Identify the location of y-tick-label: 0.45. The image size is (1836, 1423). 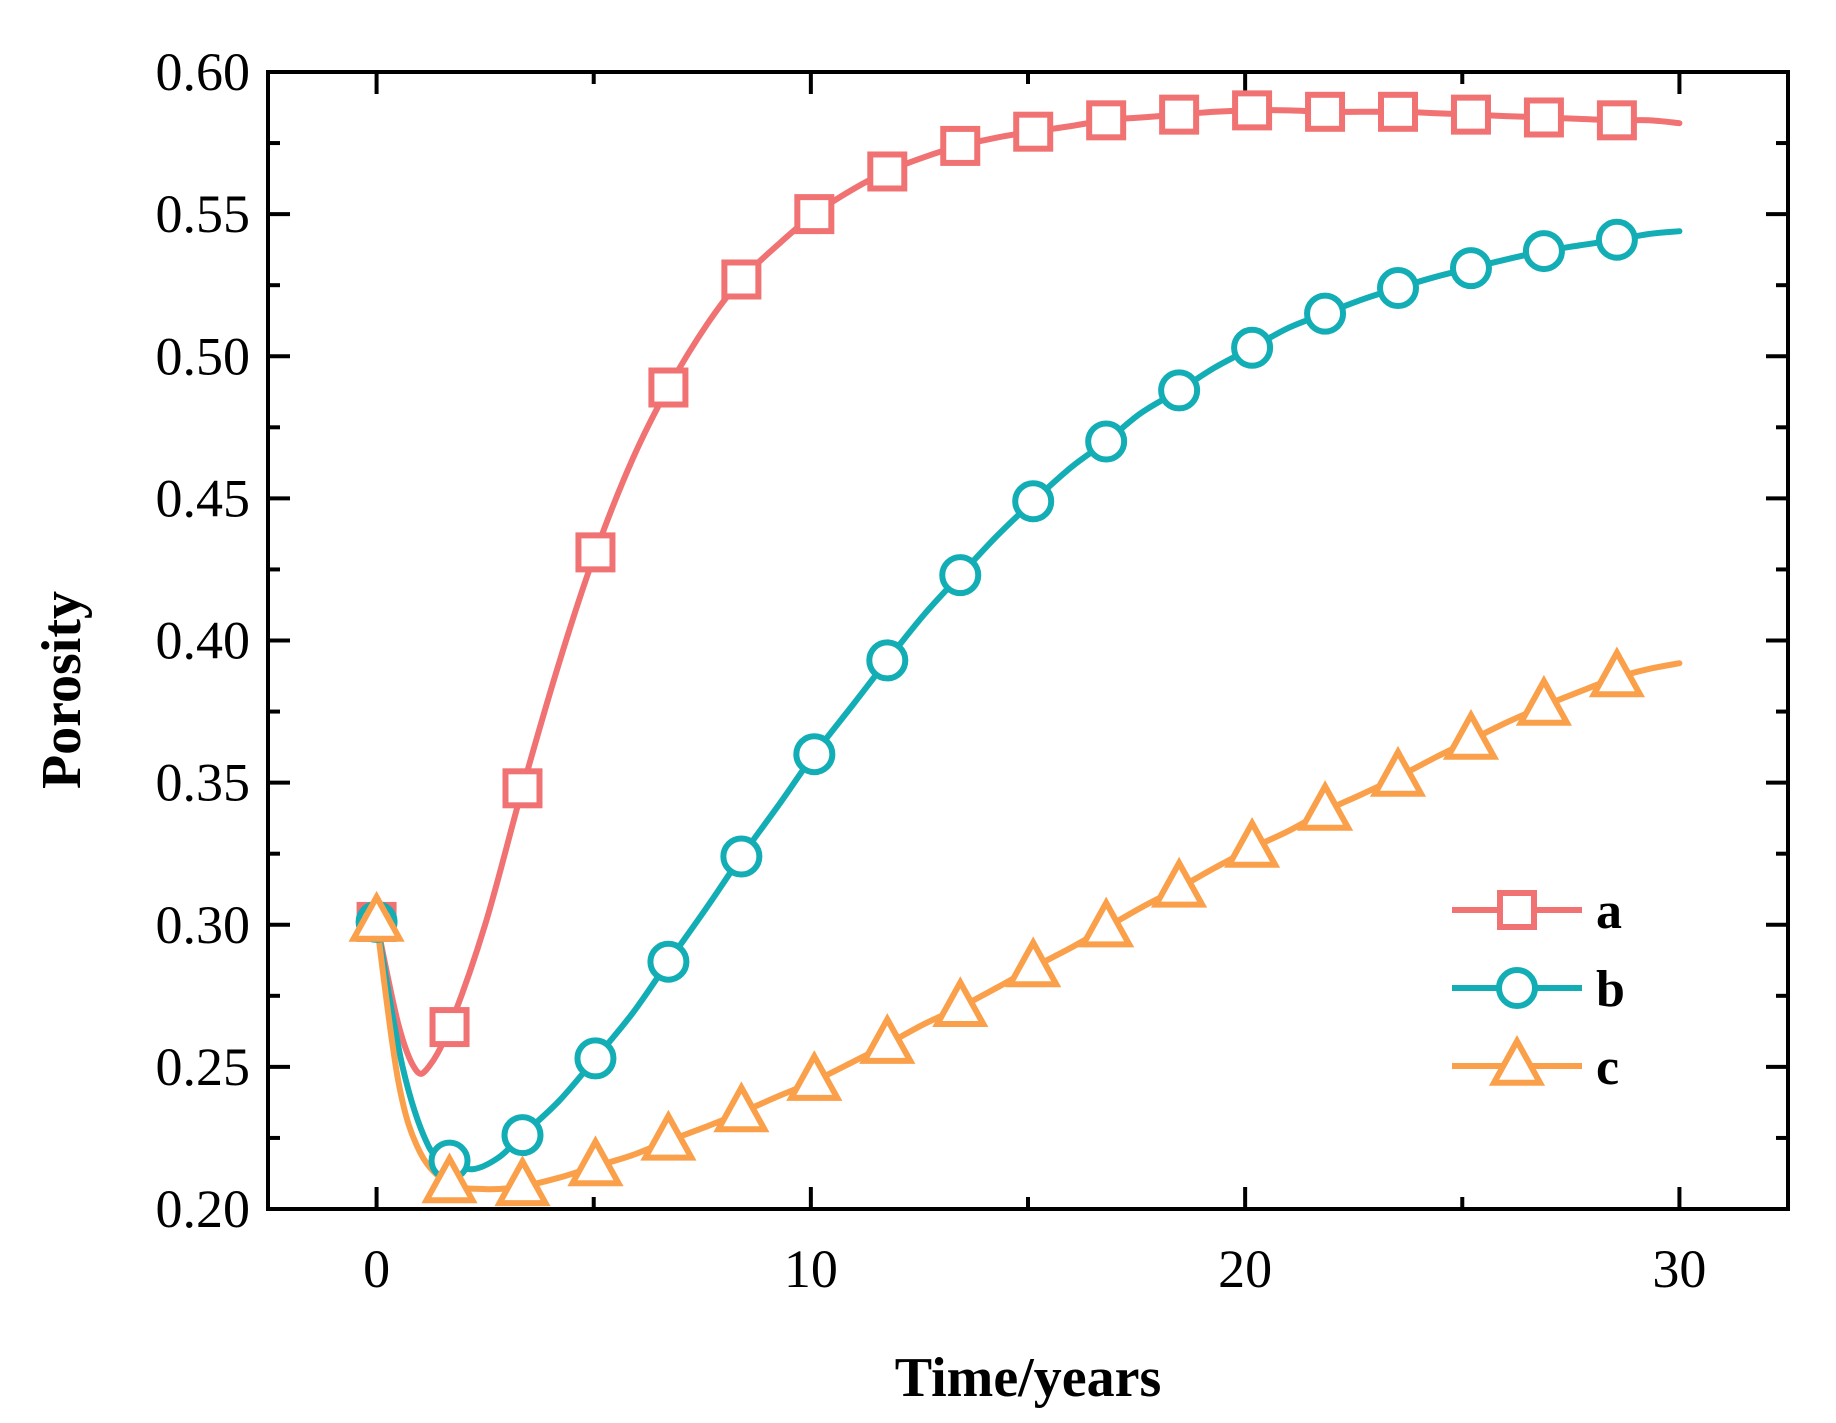
(203, 498).